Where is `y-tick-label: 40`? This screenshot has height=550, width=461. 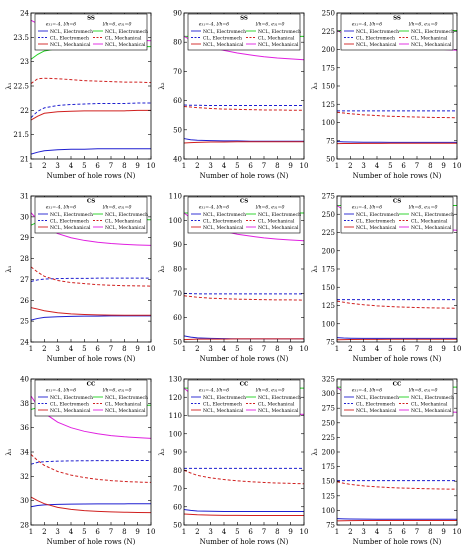
y-tick-label: 40 is located at coordinates (177, 160).